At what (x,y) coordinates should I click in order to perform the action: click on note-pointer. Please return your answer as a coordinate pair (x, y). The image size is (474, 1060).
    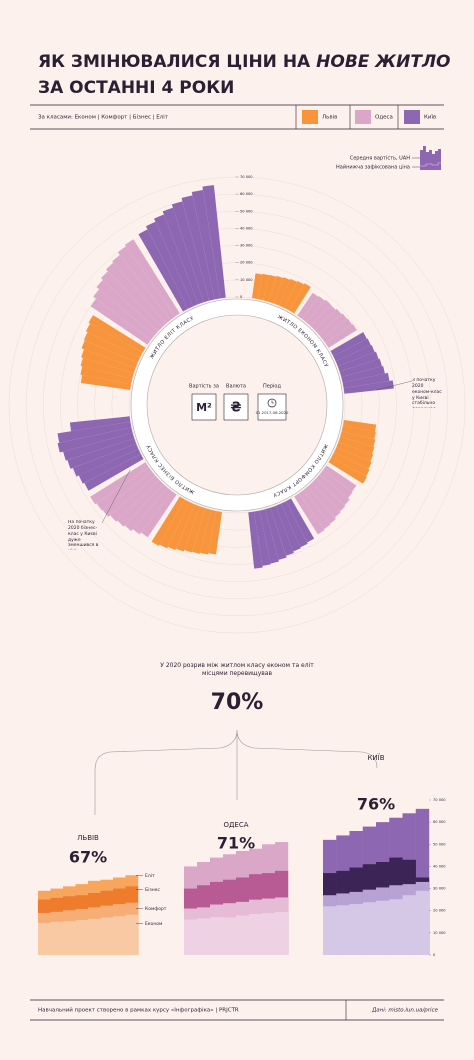
    Looking at the image, I should click on (394, 385).